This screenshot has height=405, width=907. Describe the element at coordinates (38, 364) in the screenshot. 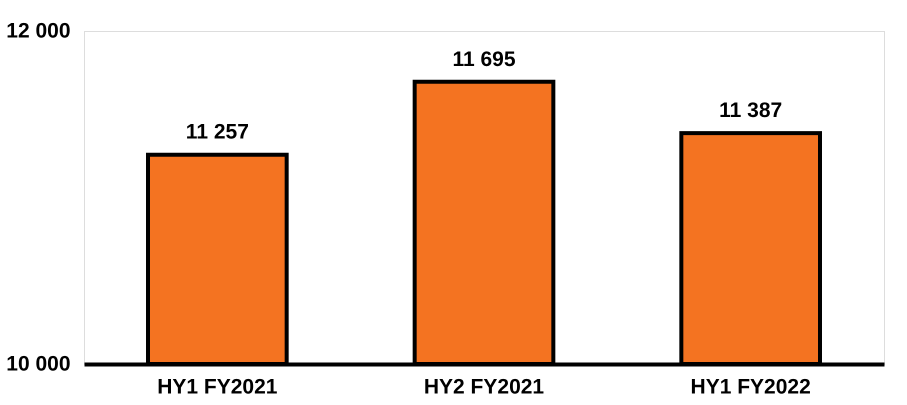

I see `y-tick-label: 10 000` at that location.